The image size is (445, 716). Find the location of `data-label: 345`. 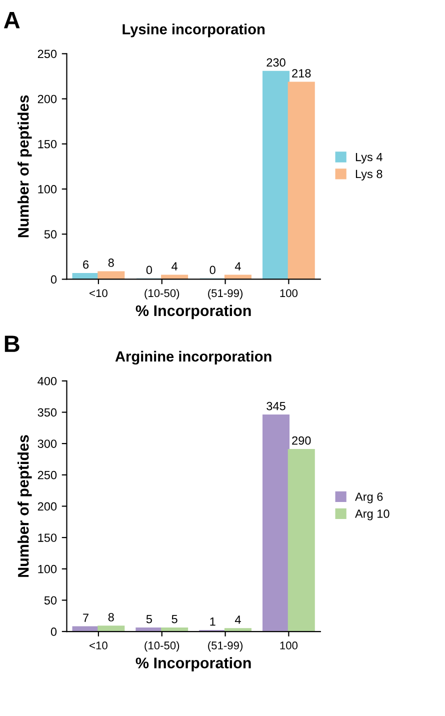

data-label: 345 is located at coordinates (276, 406).